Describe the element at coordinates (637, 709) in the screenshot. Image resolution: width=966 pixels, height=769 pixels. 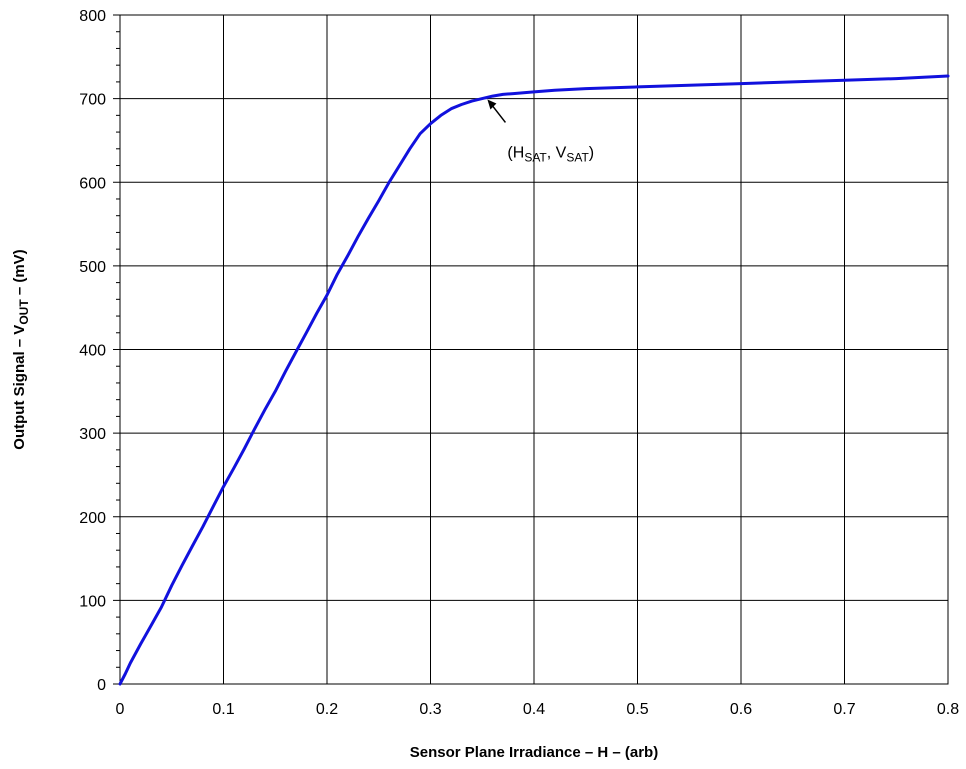
I see `x-tick-label: 0.5` at that location.